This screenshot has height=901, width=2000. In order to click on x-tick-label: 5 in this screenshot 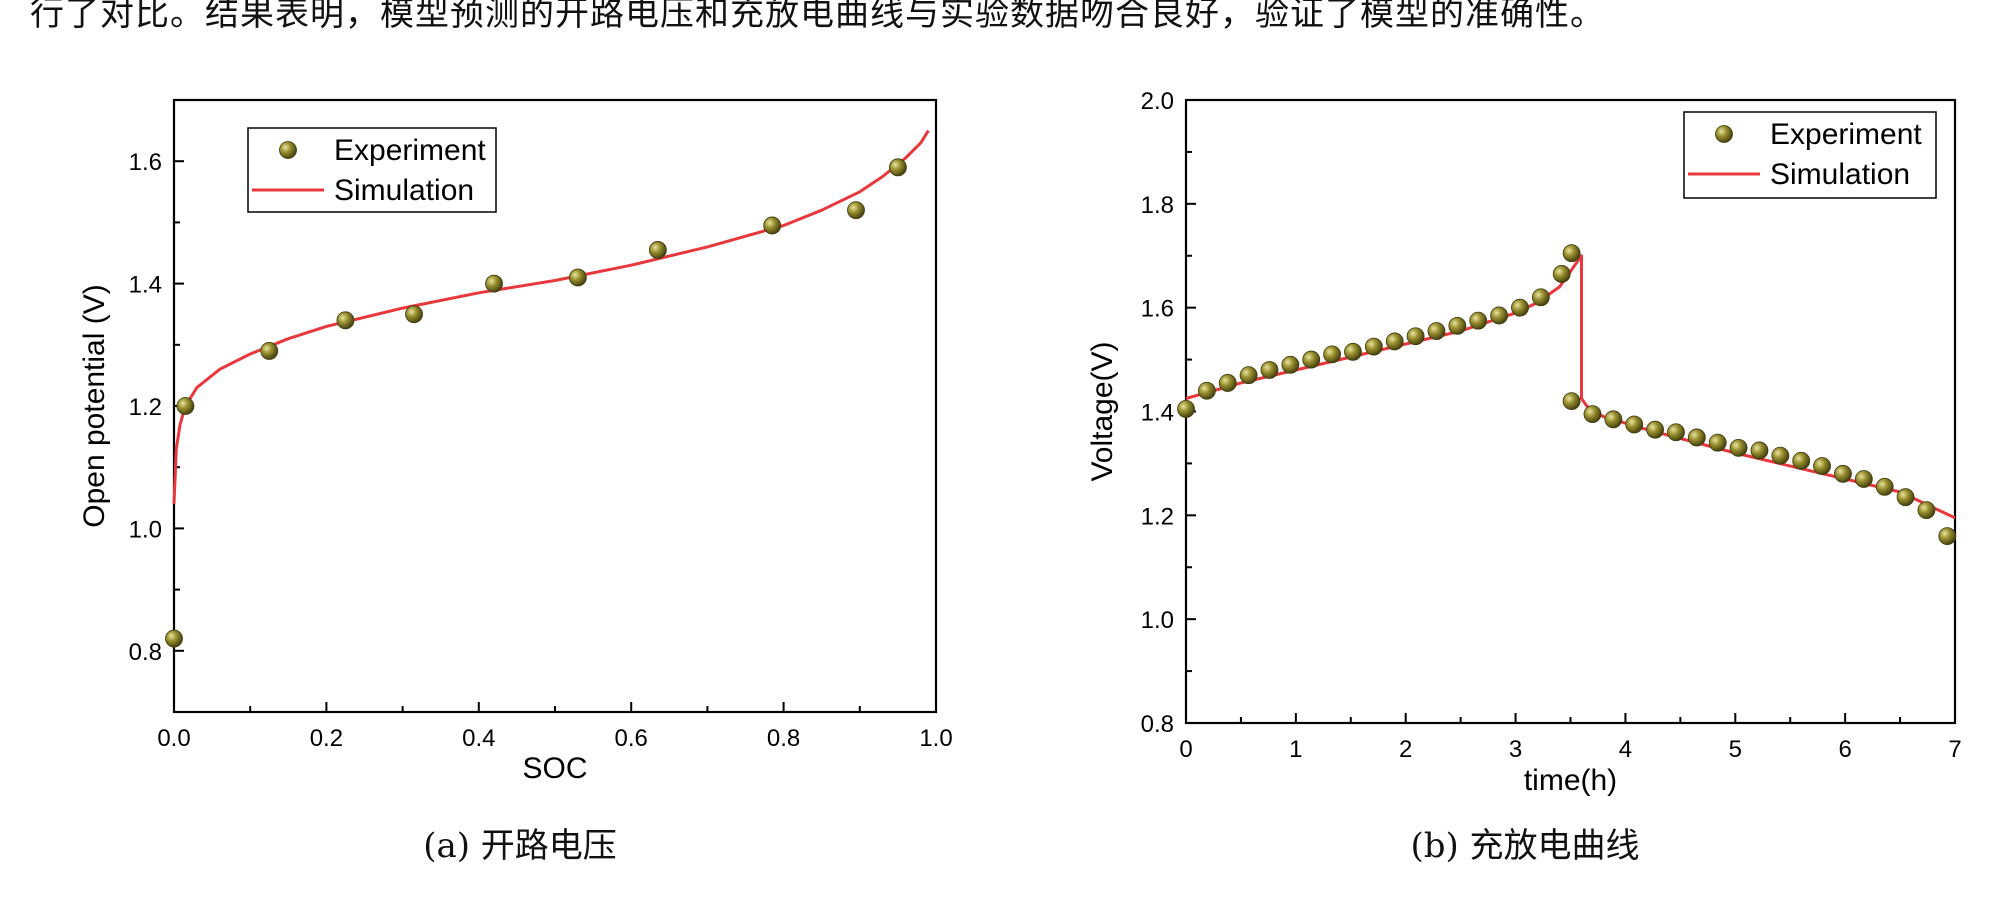, I will do `click(1735, 749)`.